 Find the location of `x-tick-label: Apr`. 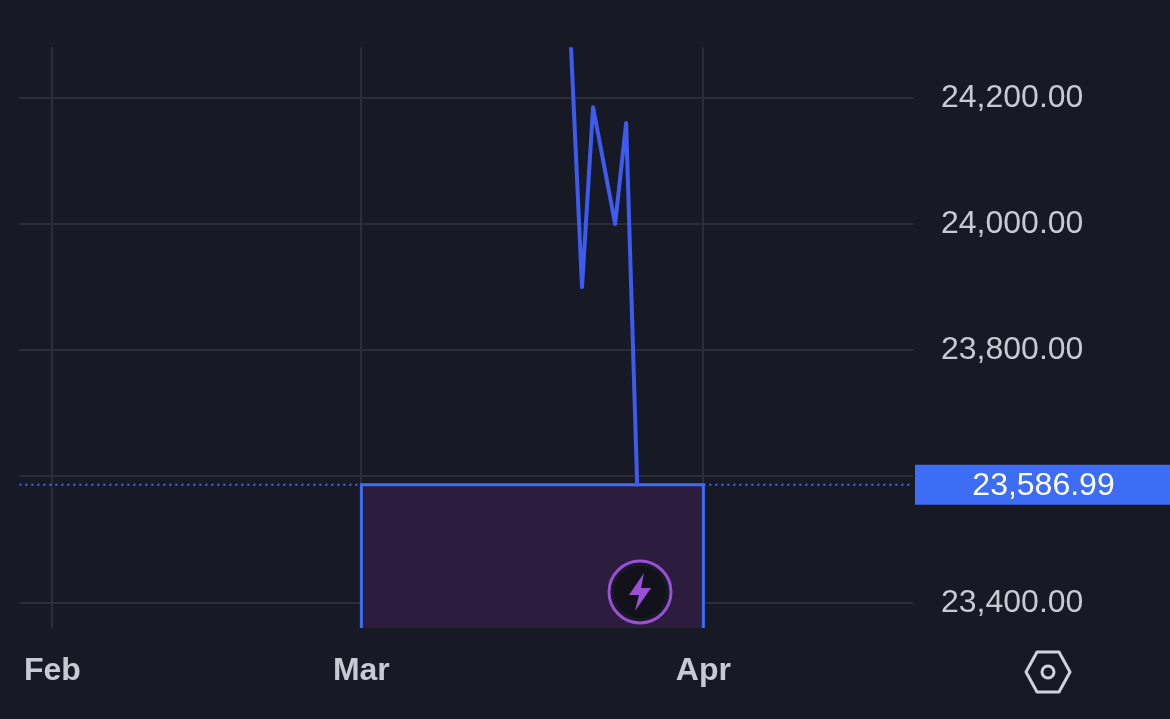

x-tick-label: Apr is located at coordinates (703, 669).